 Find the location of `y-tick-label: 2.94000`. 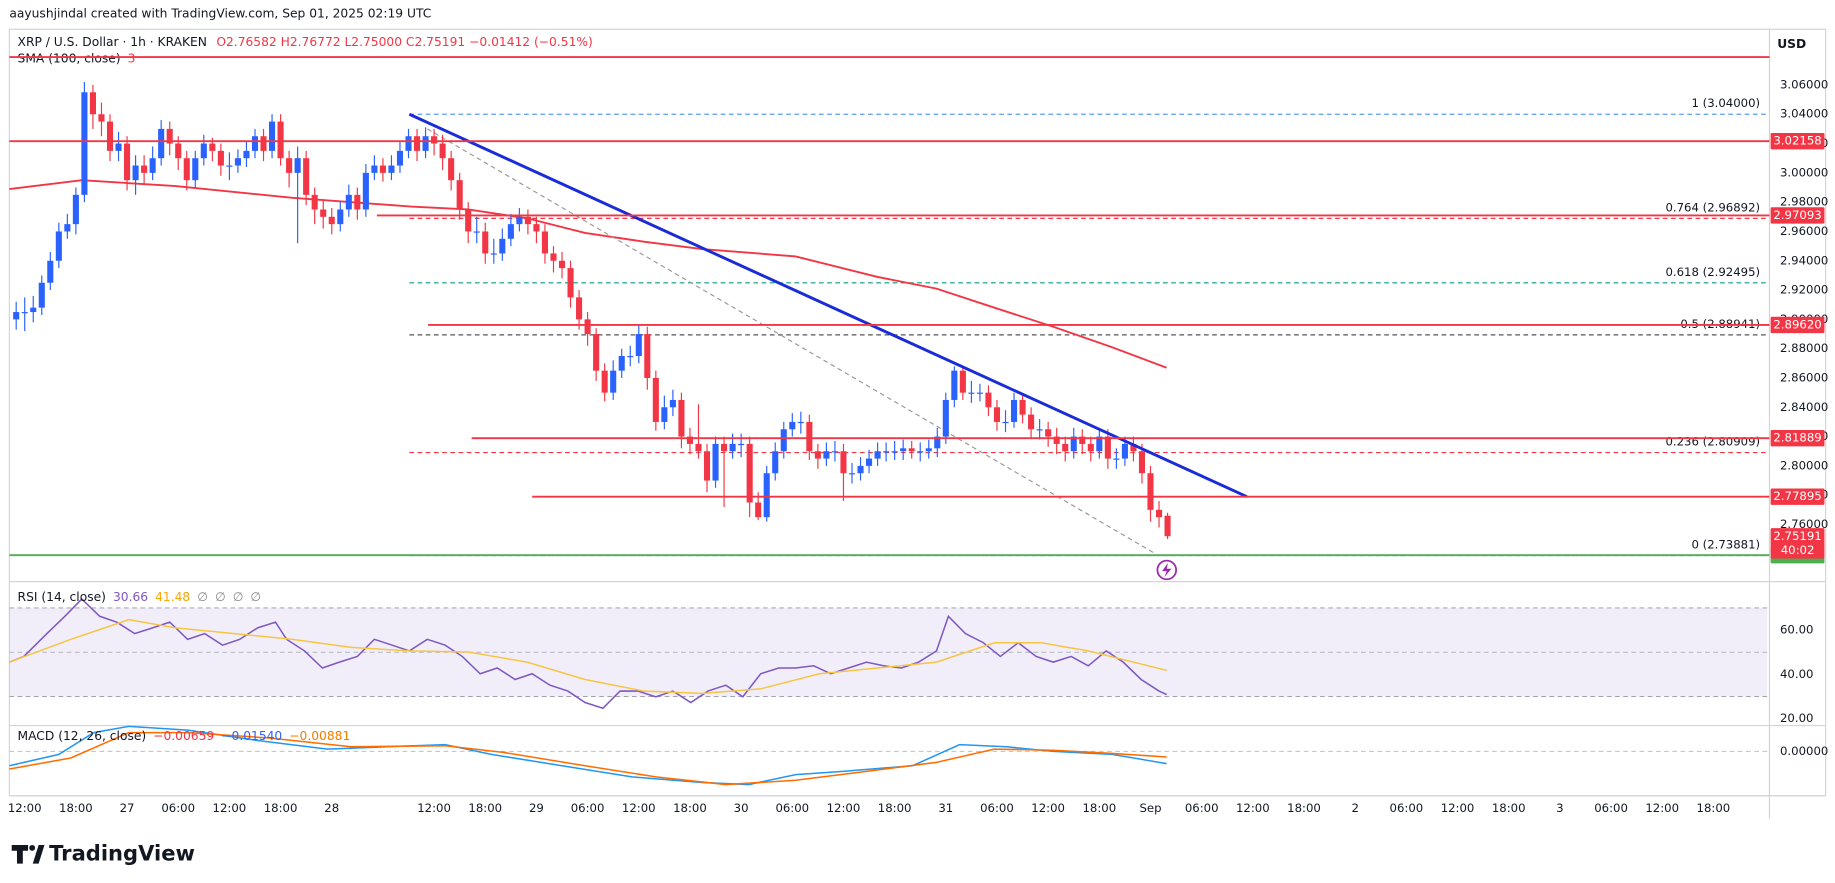

y-tick-label: 2.94000 is located at coordinates (1804, 260).